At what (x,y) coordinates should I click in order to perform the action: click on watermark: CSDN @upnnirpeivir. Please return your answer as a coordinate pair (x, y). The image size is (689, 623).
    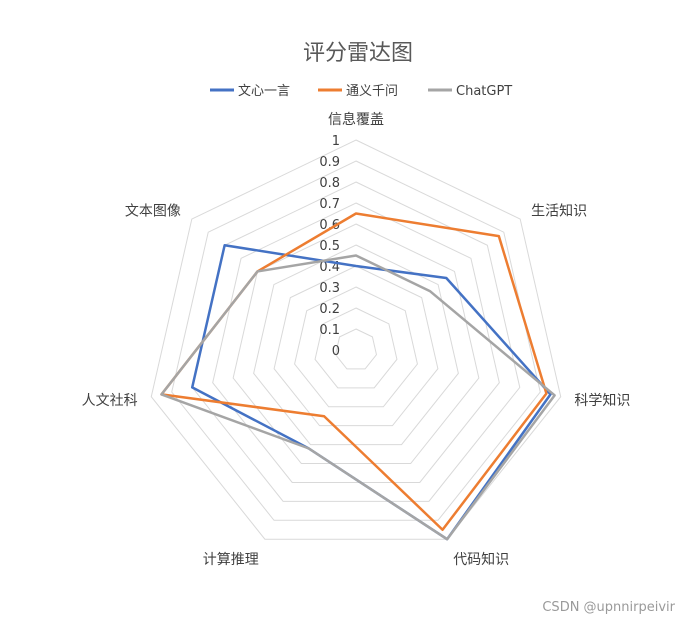
    Looking at the image, I should click on (608, 607).